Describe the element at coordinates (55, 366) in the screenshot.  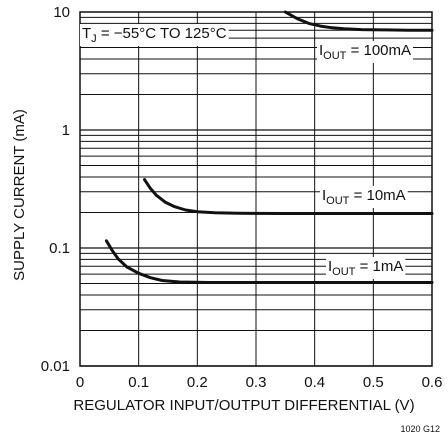
I see `y-tick-label: 0.01` at that location.